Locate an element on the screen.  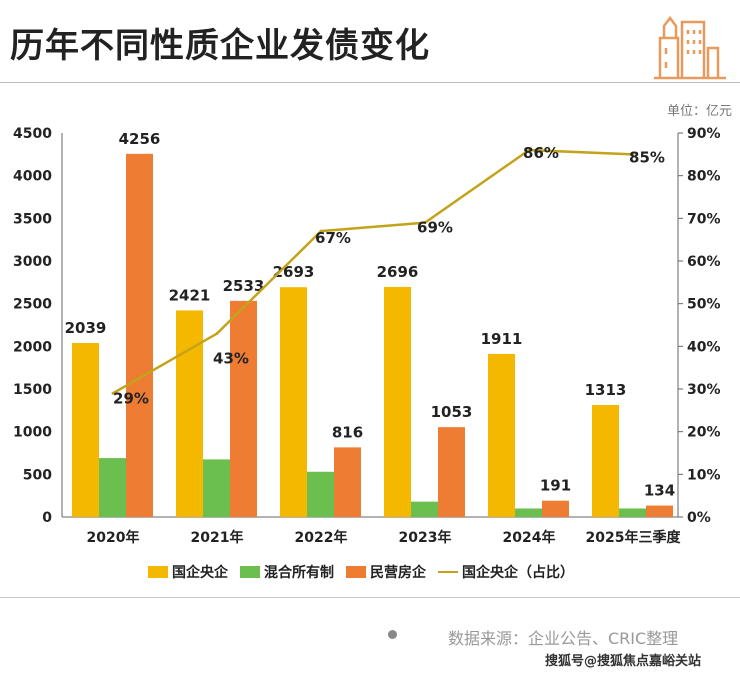
y-tick-label: 4000 is located at coordinates (32, 177).